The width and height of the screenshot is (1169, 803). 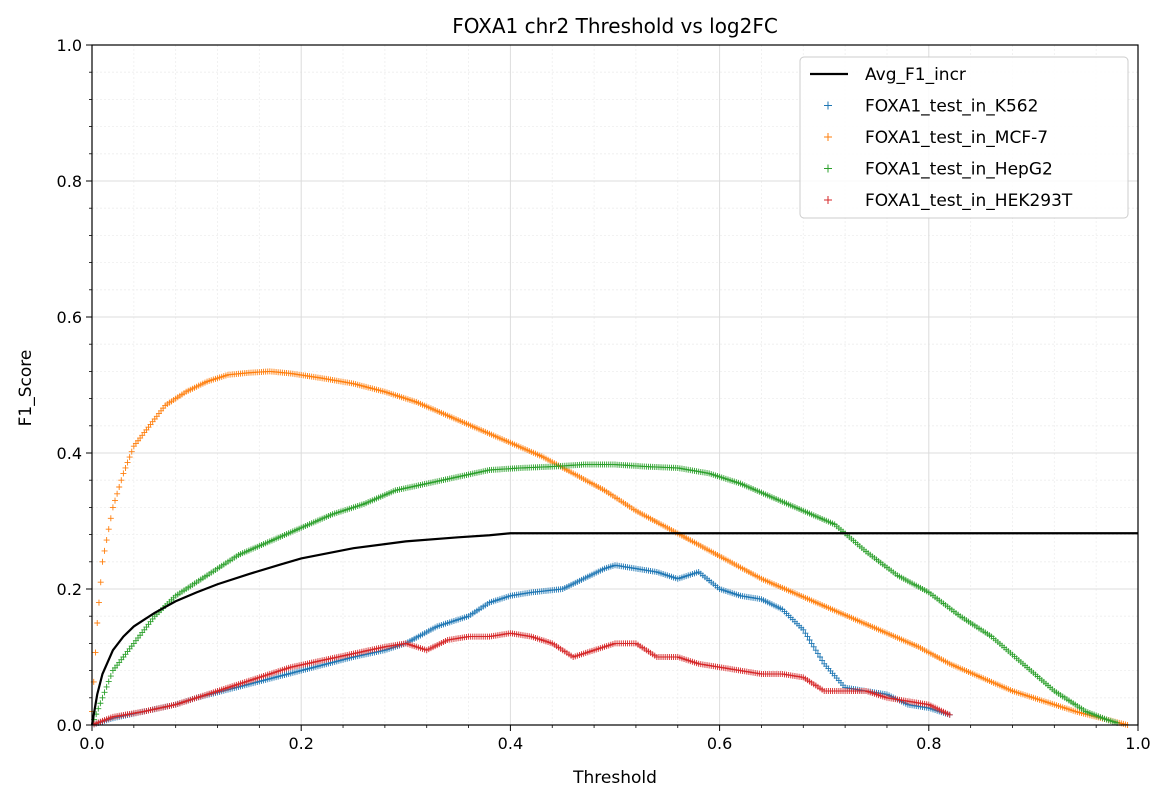 I want to click on series-FOXA1_test_in_HEK293T, so click(x=521, y=679).